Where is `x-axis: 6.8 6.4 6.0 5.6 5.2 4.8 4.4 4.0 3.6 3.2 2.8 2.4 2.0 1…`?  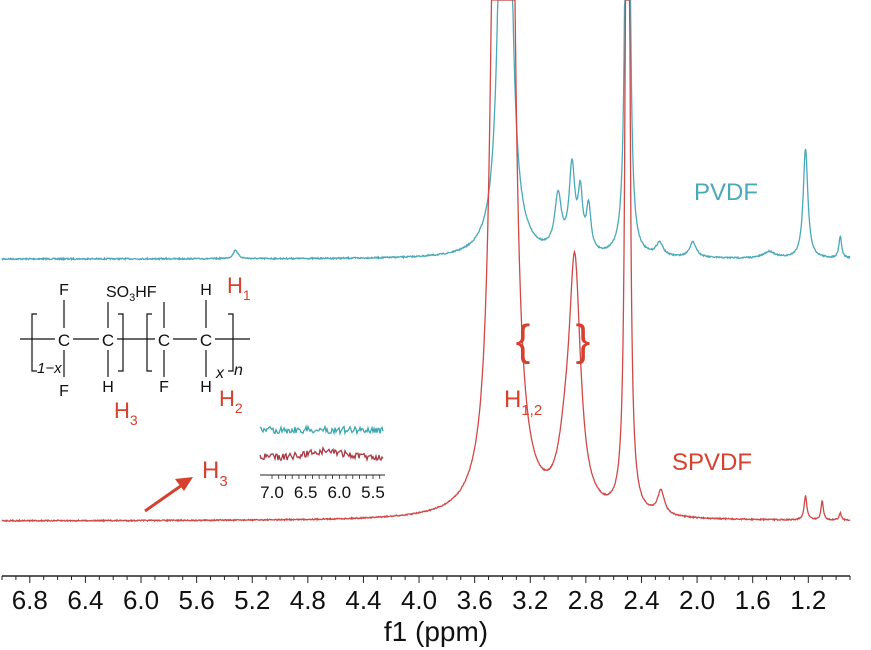
x-axis: 6.8 6.4 6.0 5.6 5.2 4.8 4.4 4.0 3.6 3.2 2.8 2.4 2.0 1… is located at coordinates (426, 611).